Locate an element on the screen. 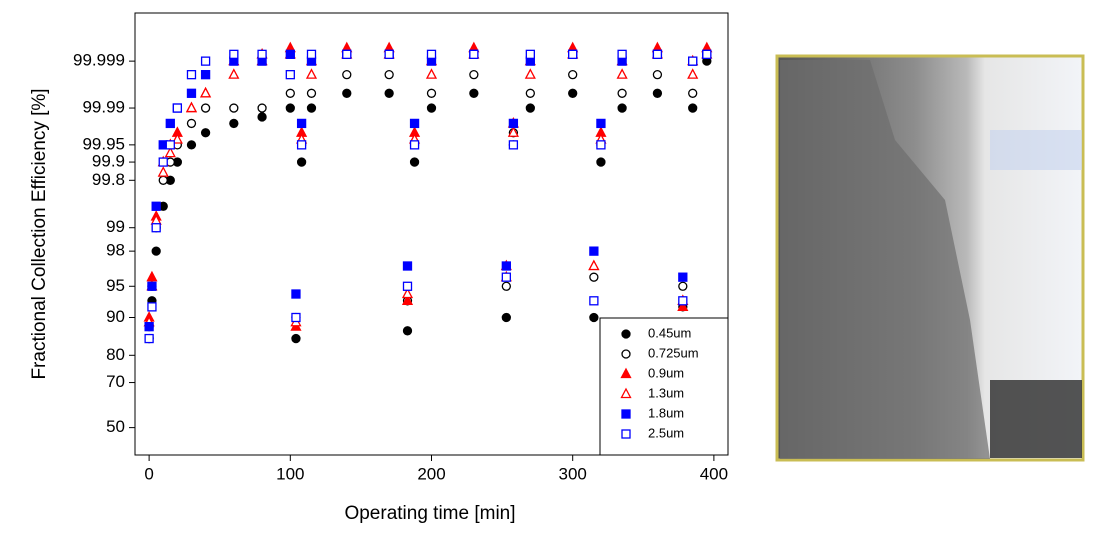 The image size is (1106, 533). y-tick-label: 80 is located at coordinates (115, 354).